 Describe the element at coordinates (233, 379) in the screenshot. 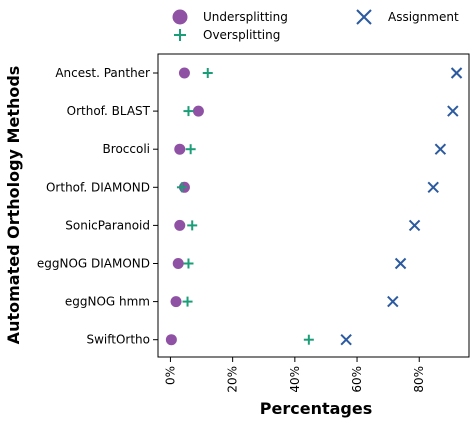

I see `x-tick-label: 20%` at that location.